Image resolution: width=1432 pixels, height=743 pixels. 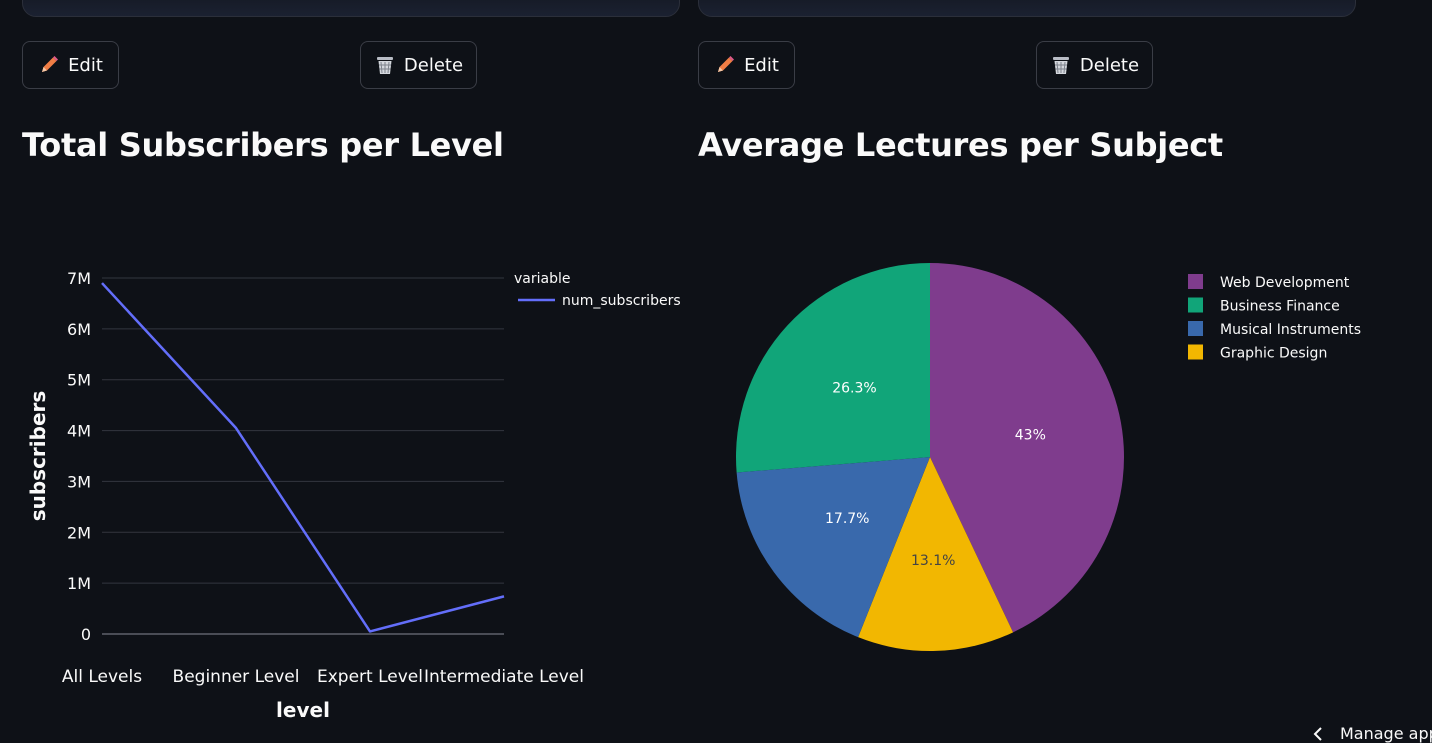 What do you see at coordinates (960, 145) in the screenshot?
I see `pie-chart-title: Average Lectures per Subject` at bounding box center [960, 145].